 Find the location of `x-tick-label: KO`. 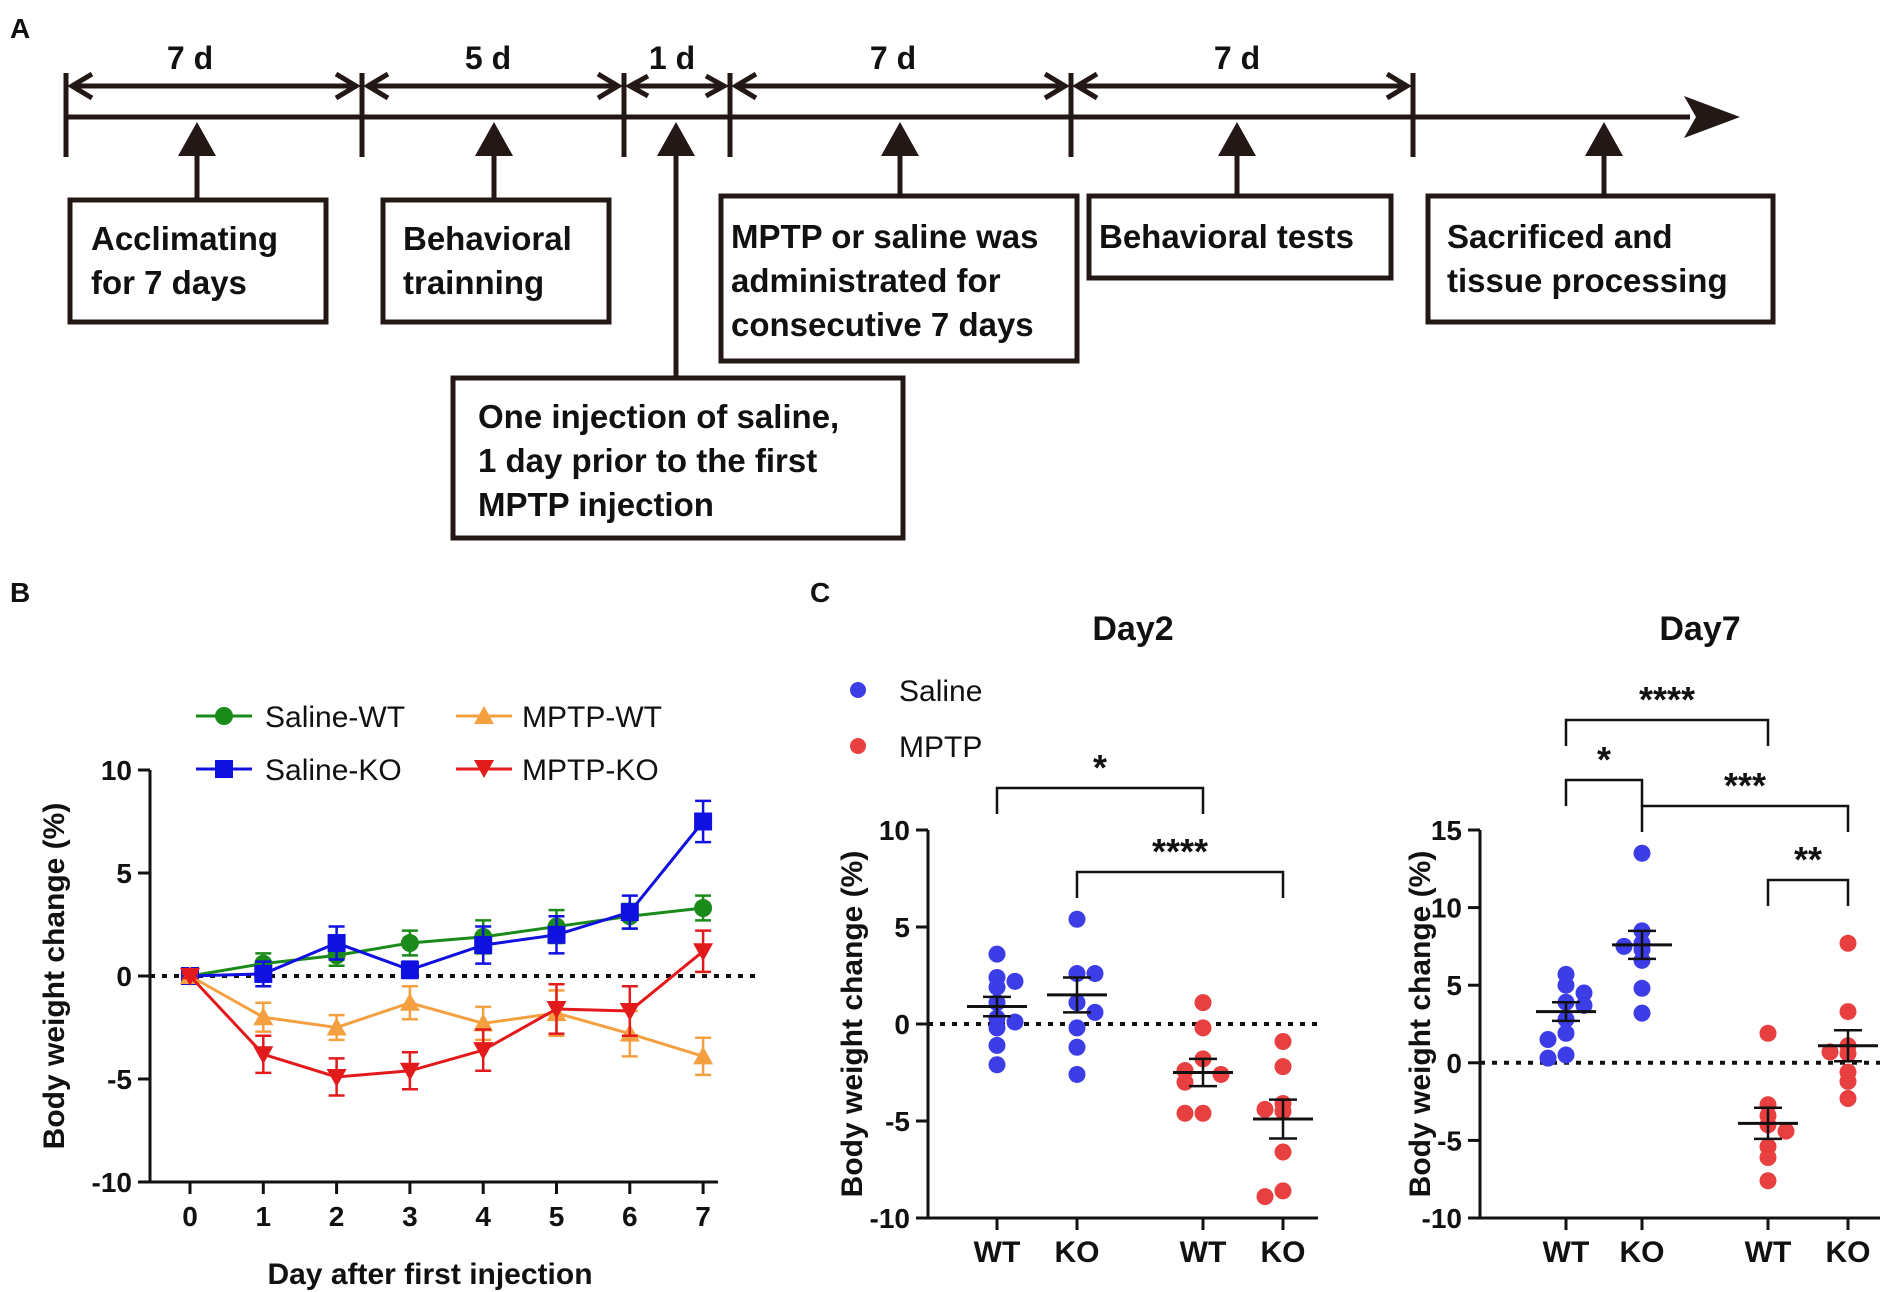

x-tick-label: KO is located at coordinates (1642, 1252).